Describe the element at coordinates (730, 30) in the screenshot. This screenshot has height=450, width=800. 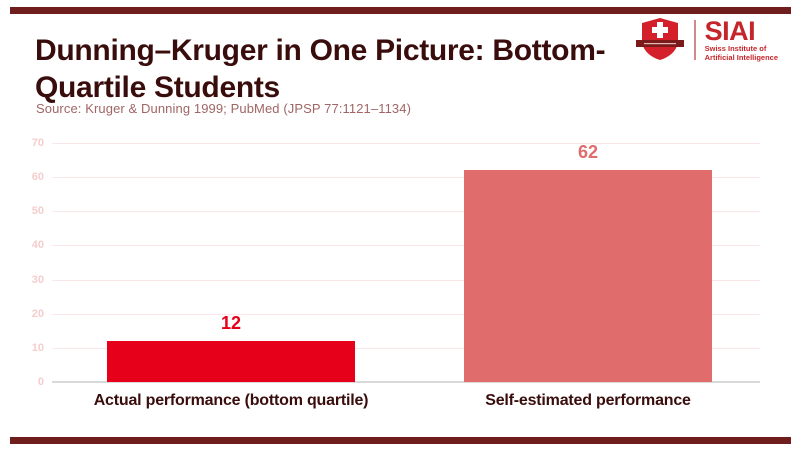
I see `logo-acronym: SIAI` at that location.